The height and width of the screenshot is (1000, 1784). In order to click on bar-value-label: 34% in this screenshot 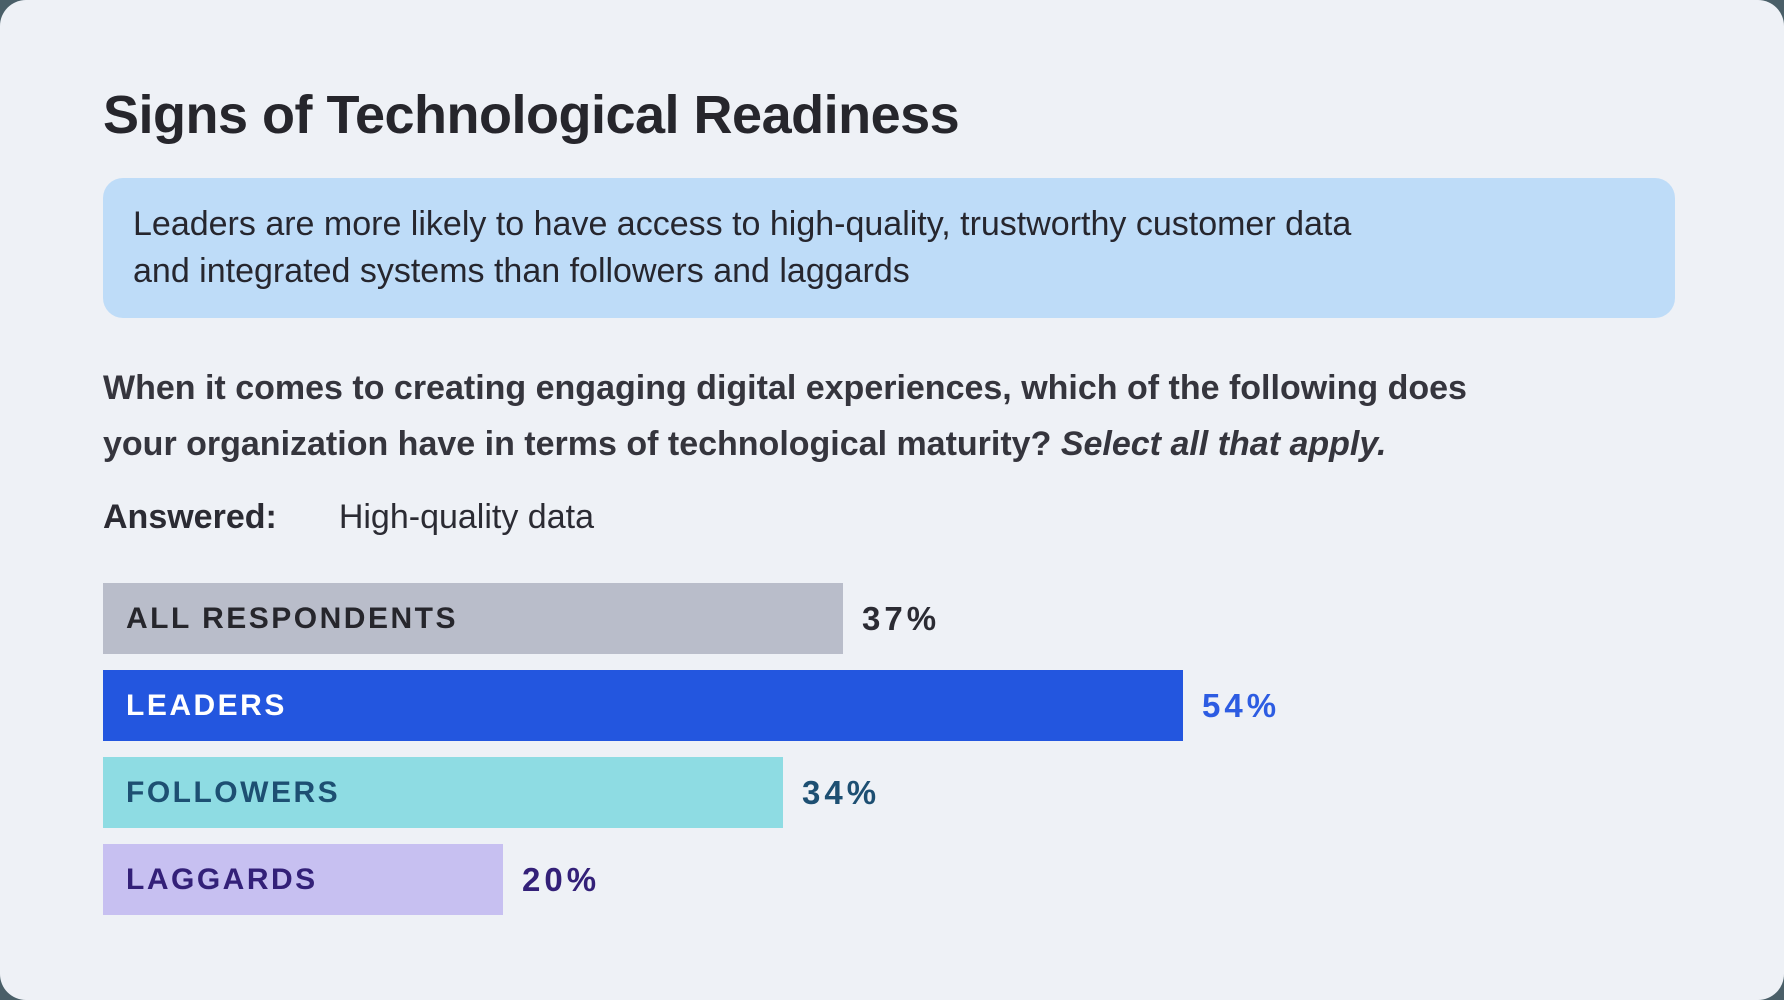, I will do `click(841, 792)`.